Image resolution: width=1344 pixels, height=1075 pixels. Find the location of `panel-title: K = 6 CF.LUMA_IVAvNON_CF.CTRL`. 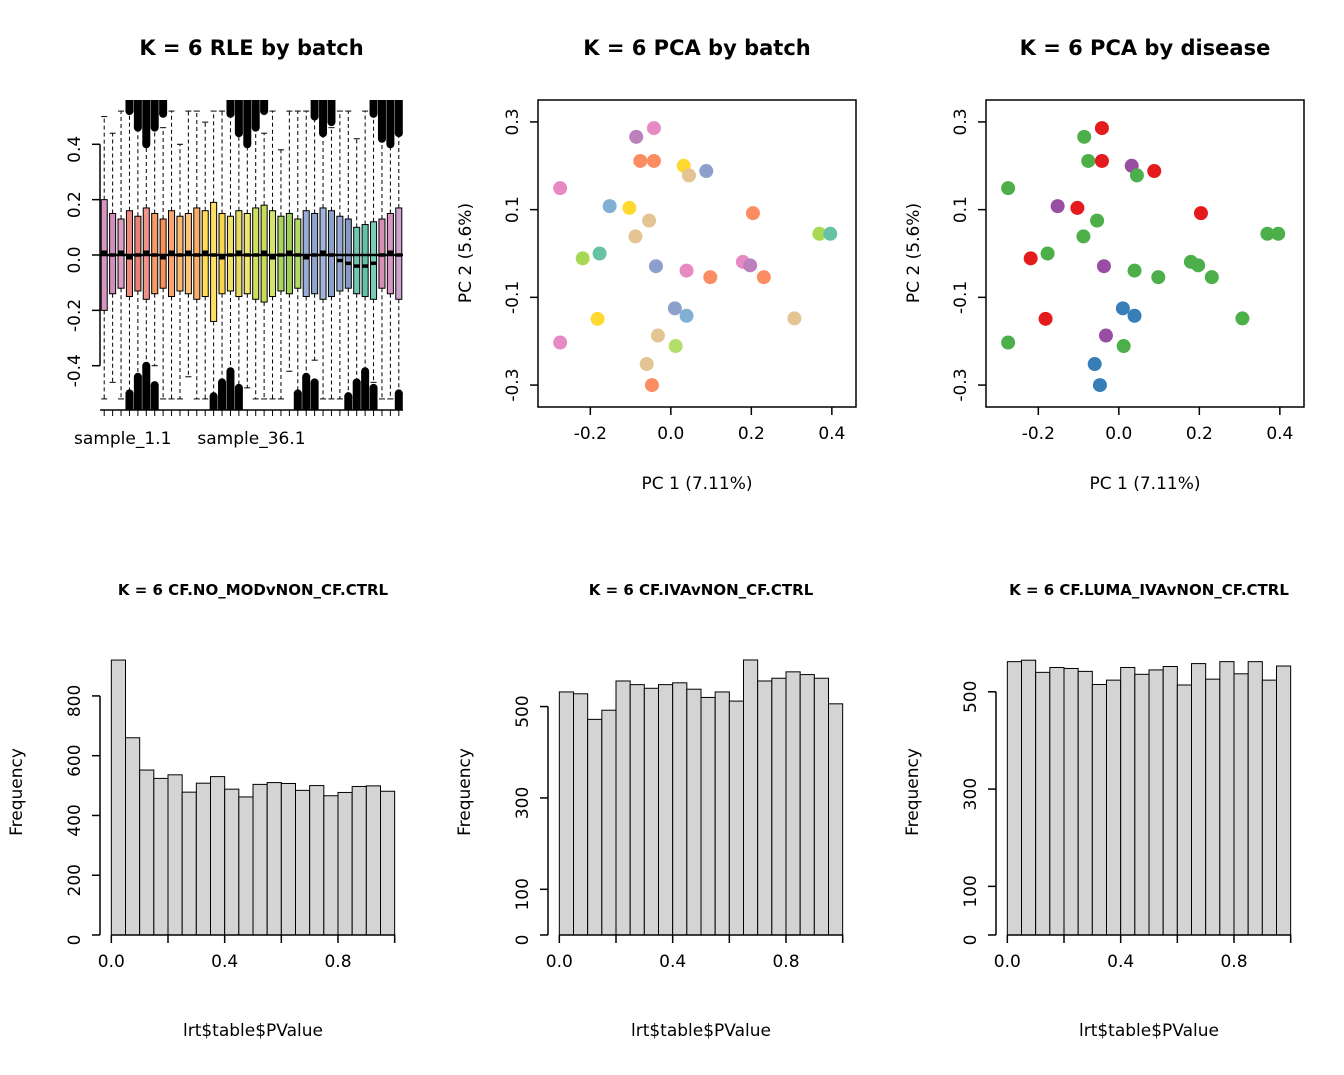

panel-title: K = 6 CF.LUMA_IVAvNON_CF.CTRL is located at coordinates (1149, 590).